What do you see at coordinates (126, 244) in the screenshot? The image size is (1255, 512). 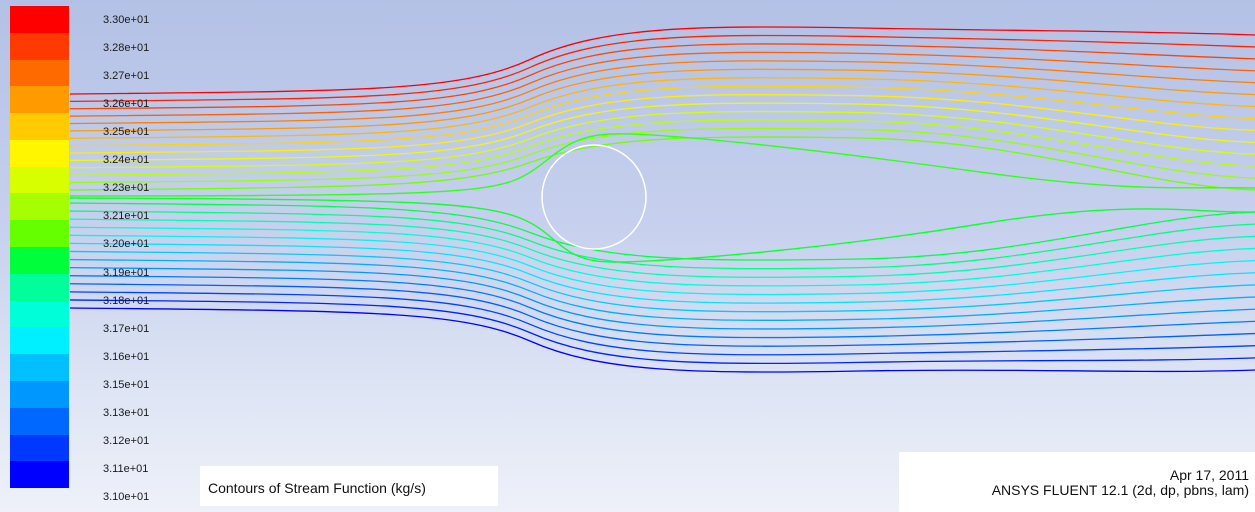 I see `colorbar-label: 3.20e+01` at bounding box center [126, 244].